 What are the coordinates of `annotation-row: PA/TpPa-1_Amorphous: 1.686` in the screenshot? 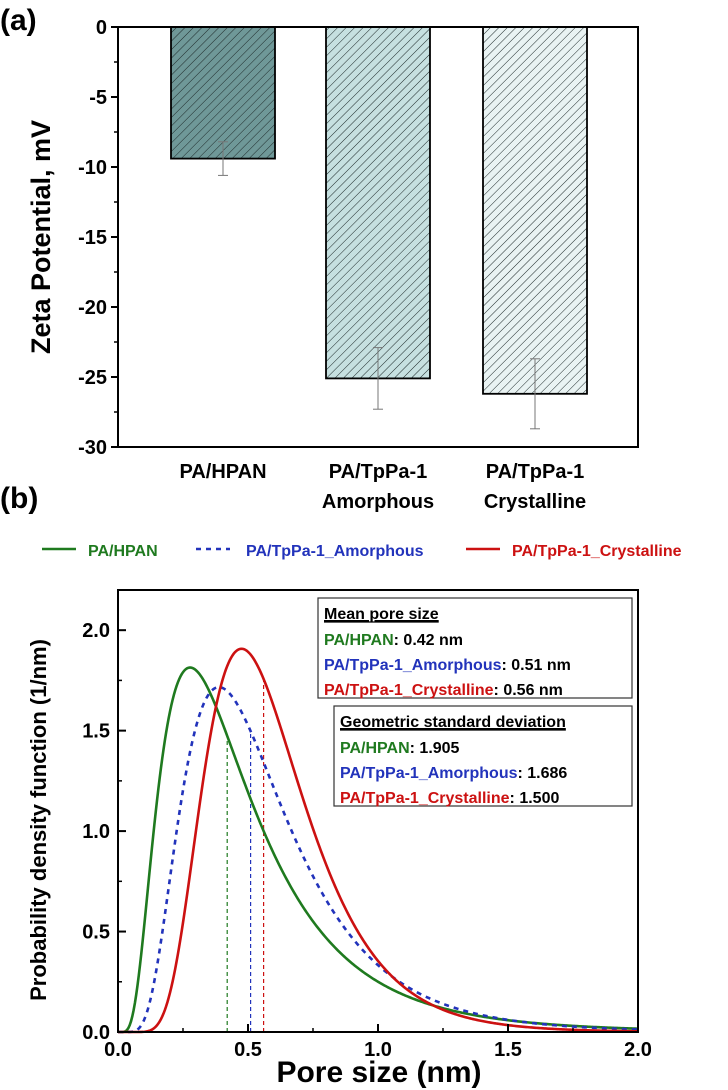 It's located at (453, 773).